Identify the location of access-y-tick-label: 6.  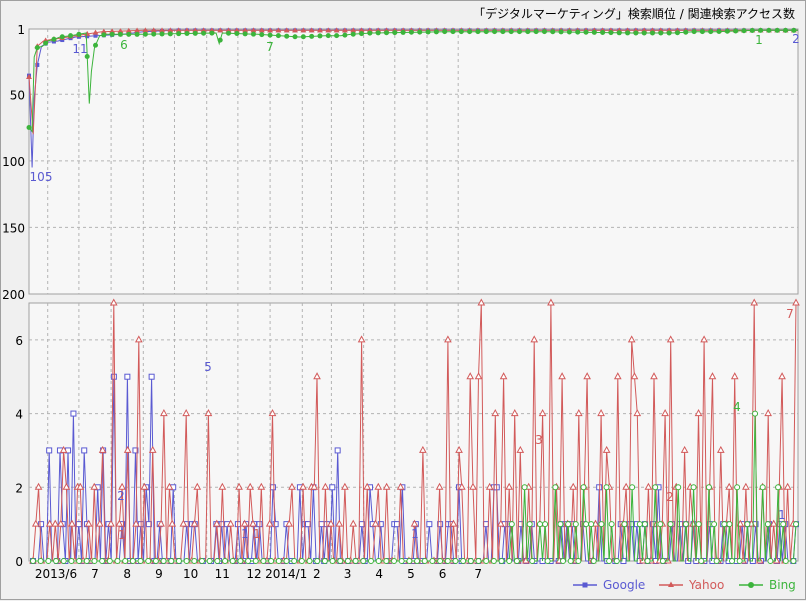
(19, 341).